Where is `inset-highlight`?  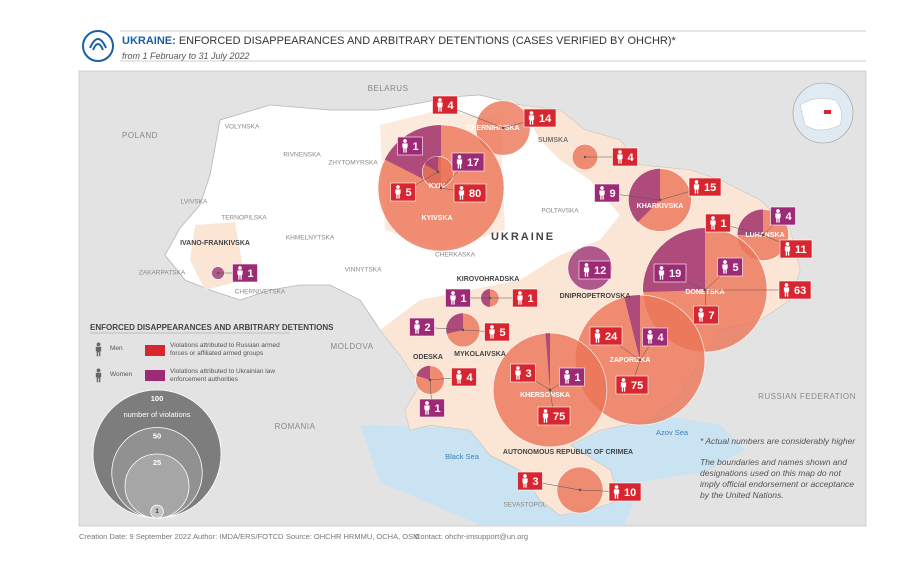 inset-highlight is located at coordinates (827, 112).